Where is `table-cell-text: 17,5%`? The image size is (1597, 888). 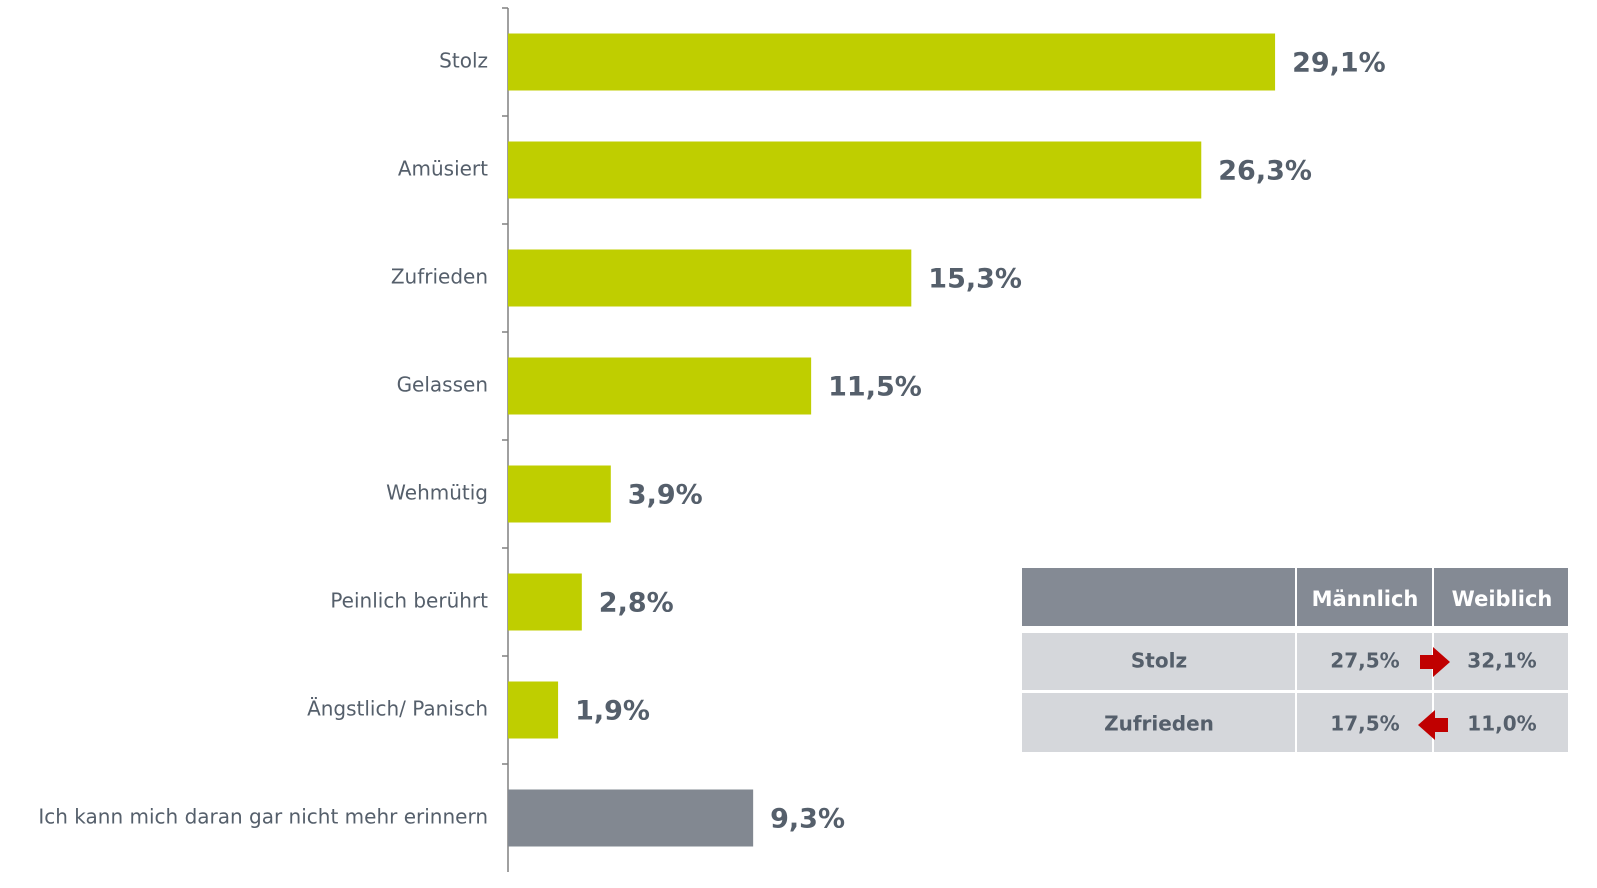 table-cell-text: 17,5% is located at coordinates (1364, 724).